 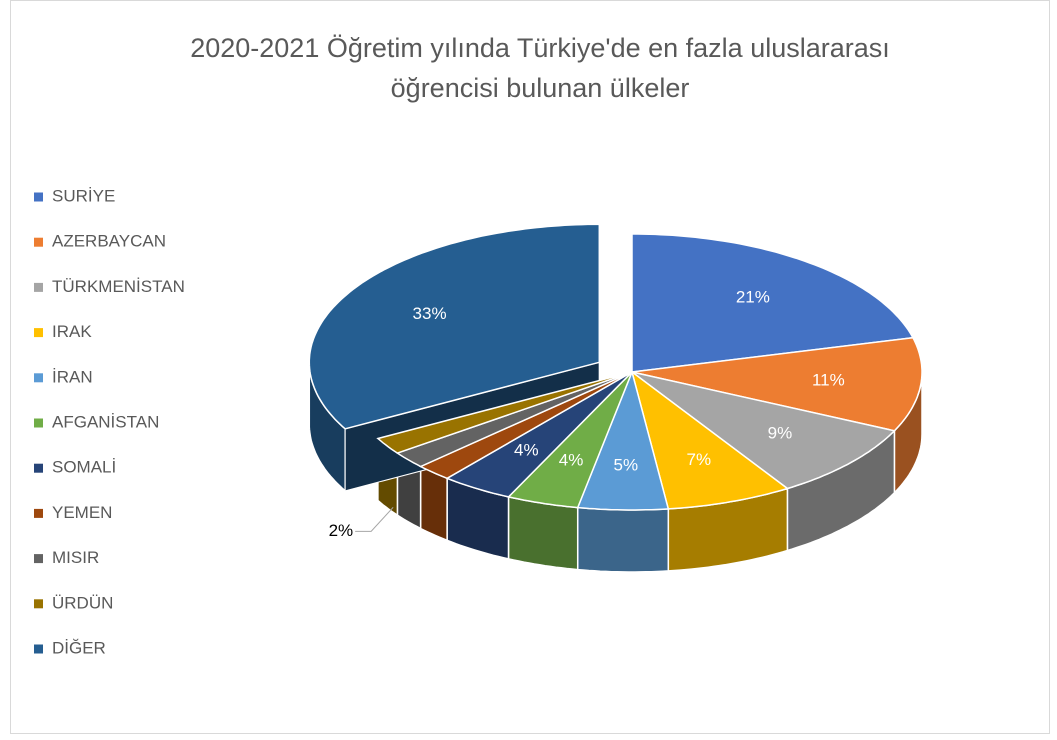 What do you see at coordinates (105, 421) in the screenshot?
I see `legend-label: AFGANİSTAN` at bounding box center [105, 421].